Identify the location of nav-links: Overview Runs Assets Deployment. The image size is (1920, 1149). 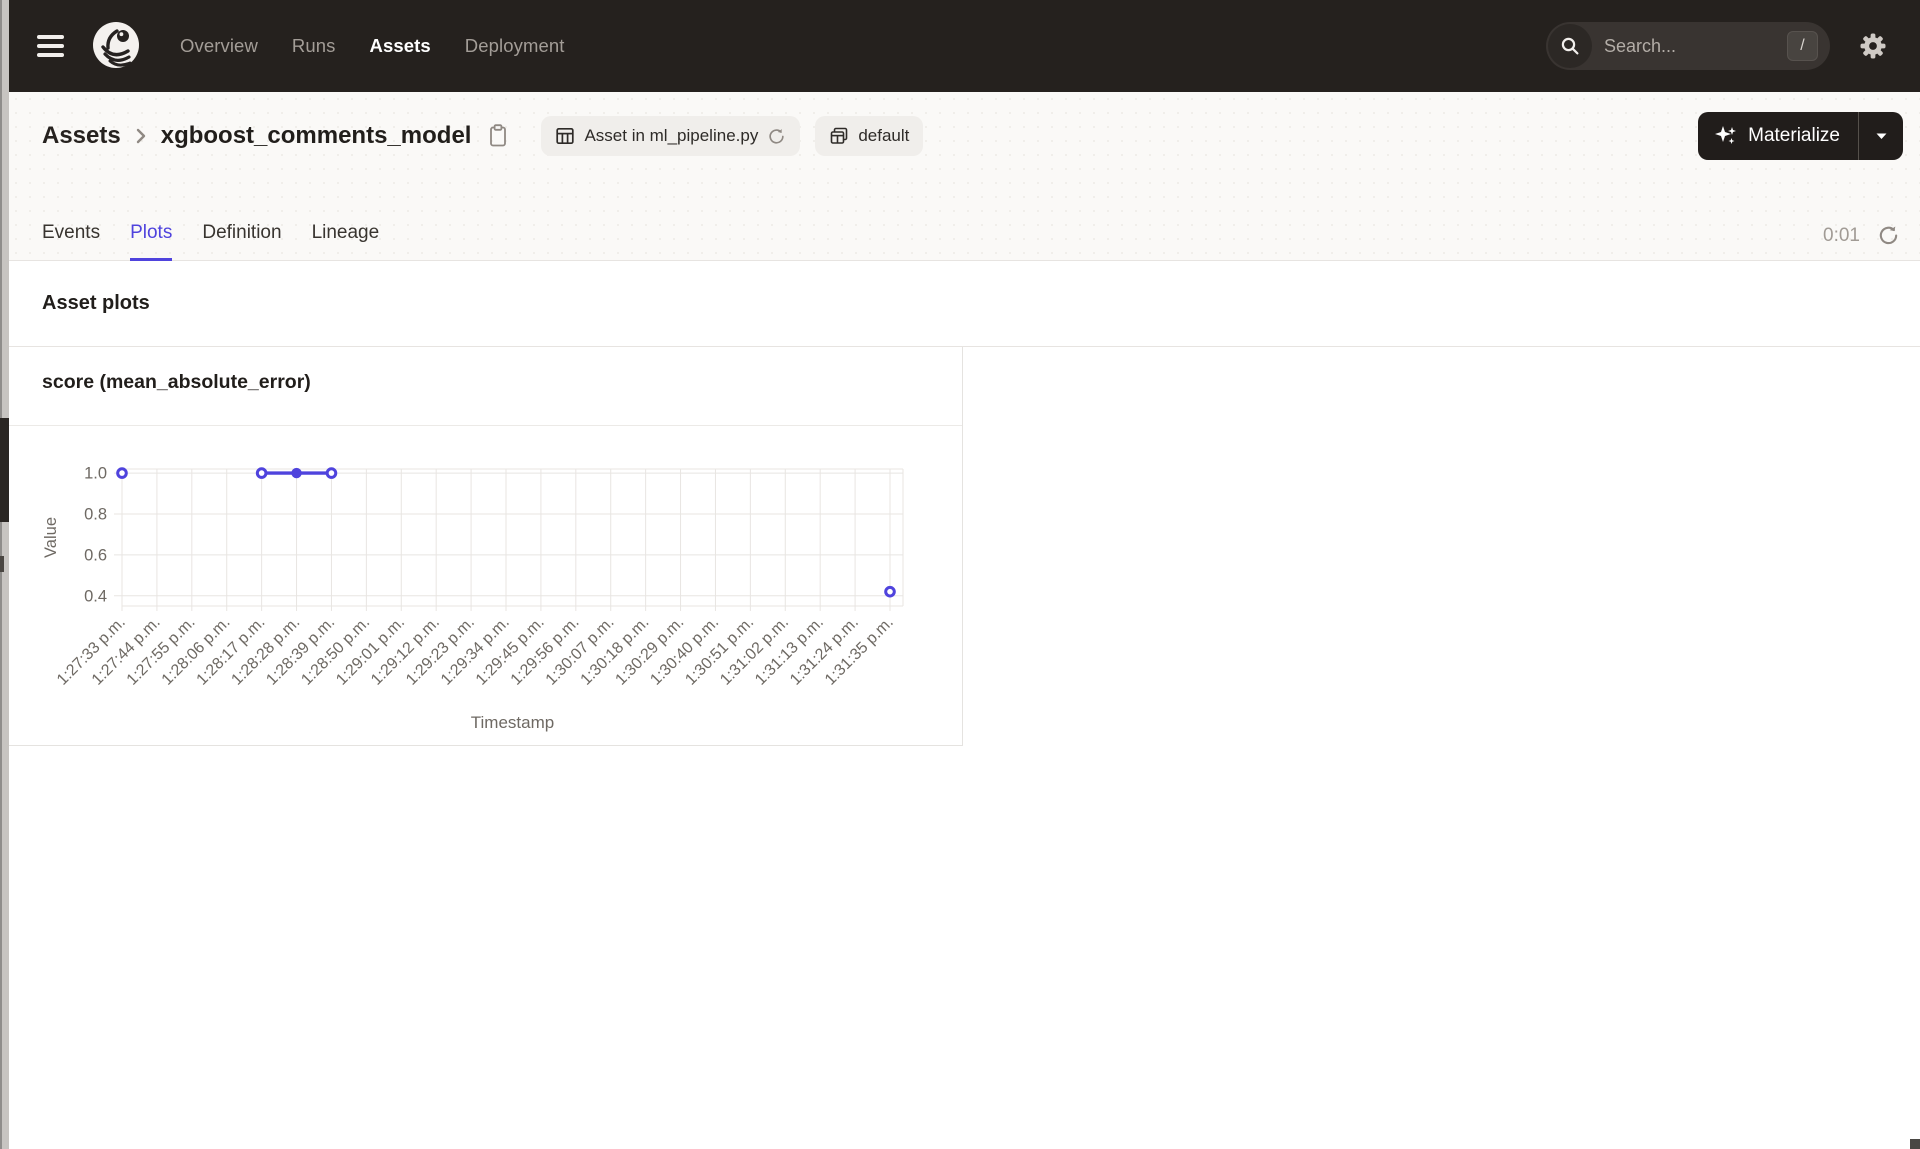
(372, 46).